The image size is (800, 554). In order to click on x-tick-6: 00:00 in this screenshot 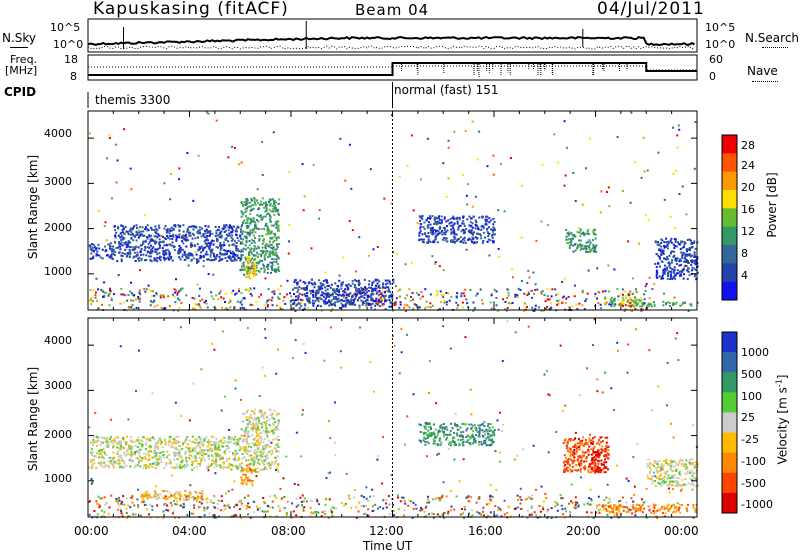, I will do `click(681, 531)`.